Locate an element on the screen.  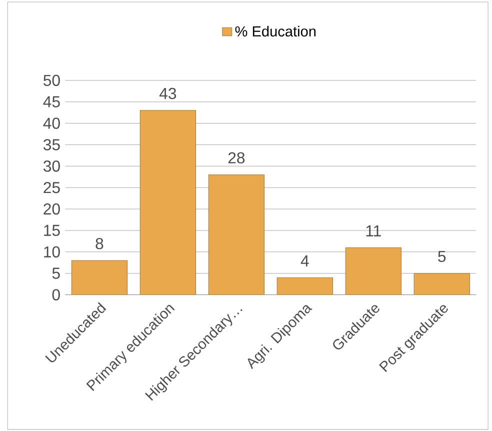
y-tick-label: 5 is located at coordinates (56, 273).